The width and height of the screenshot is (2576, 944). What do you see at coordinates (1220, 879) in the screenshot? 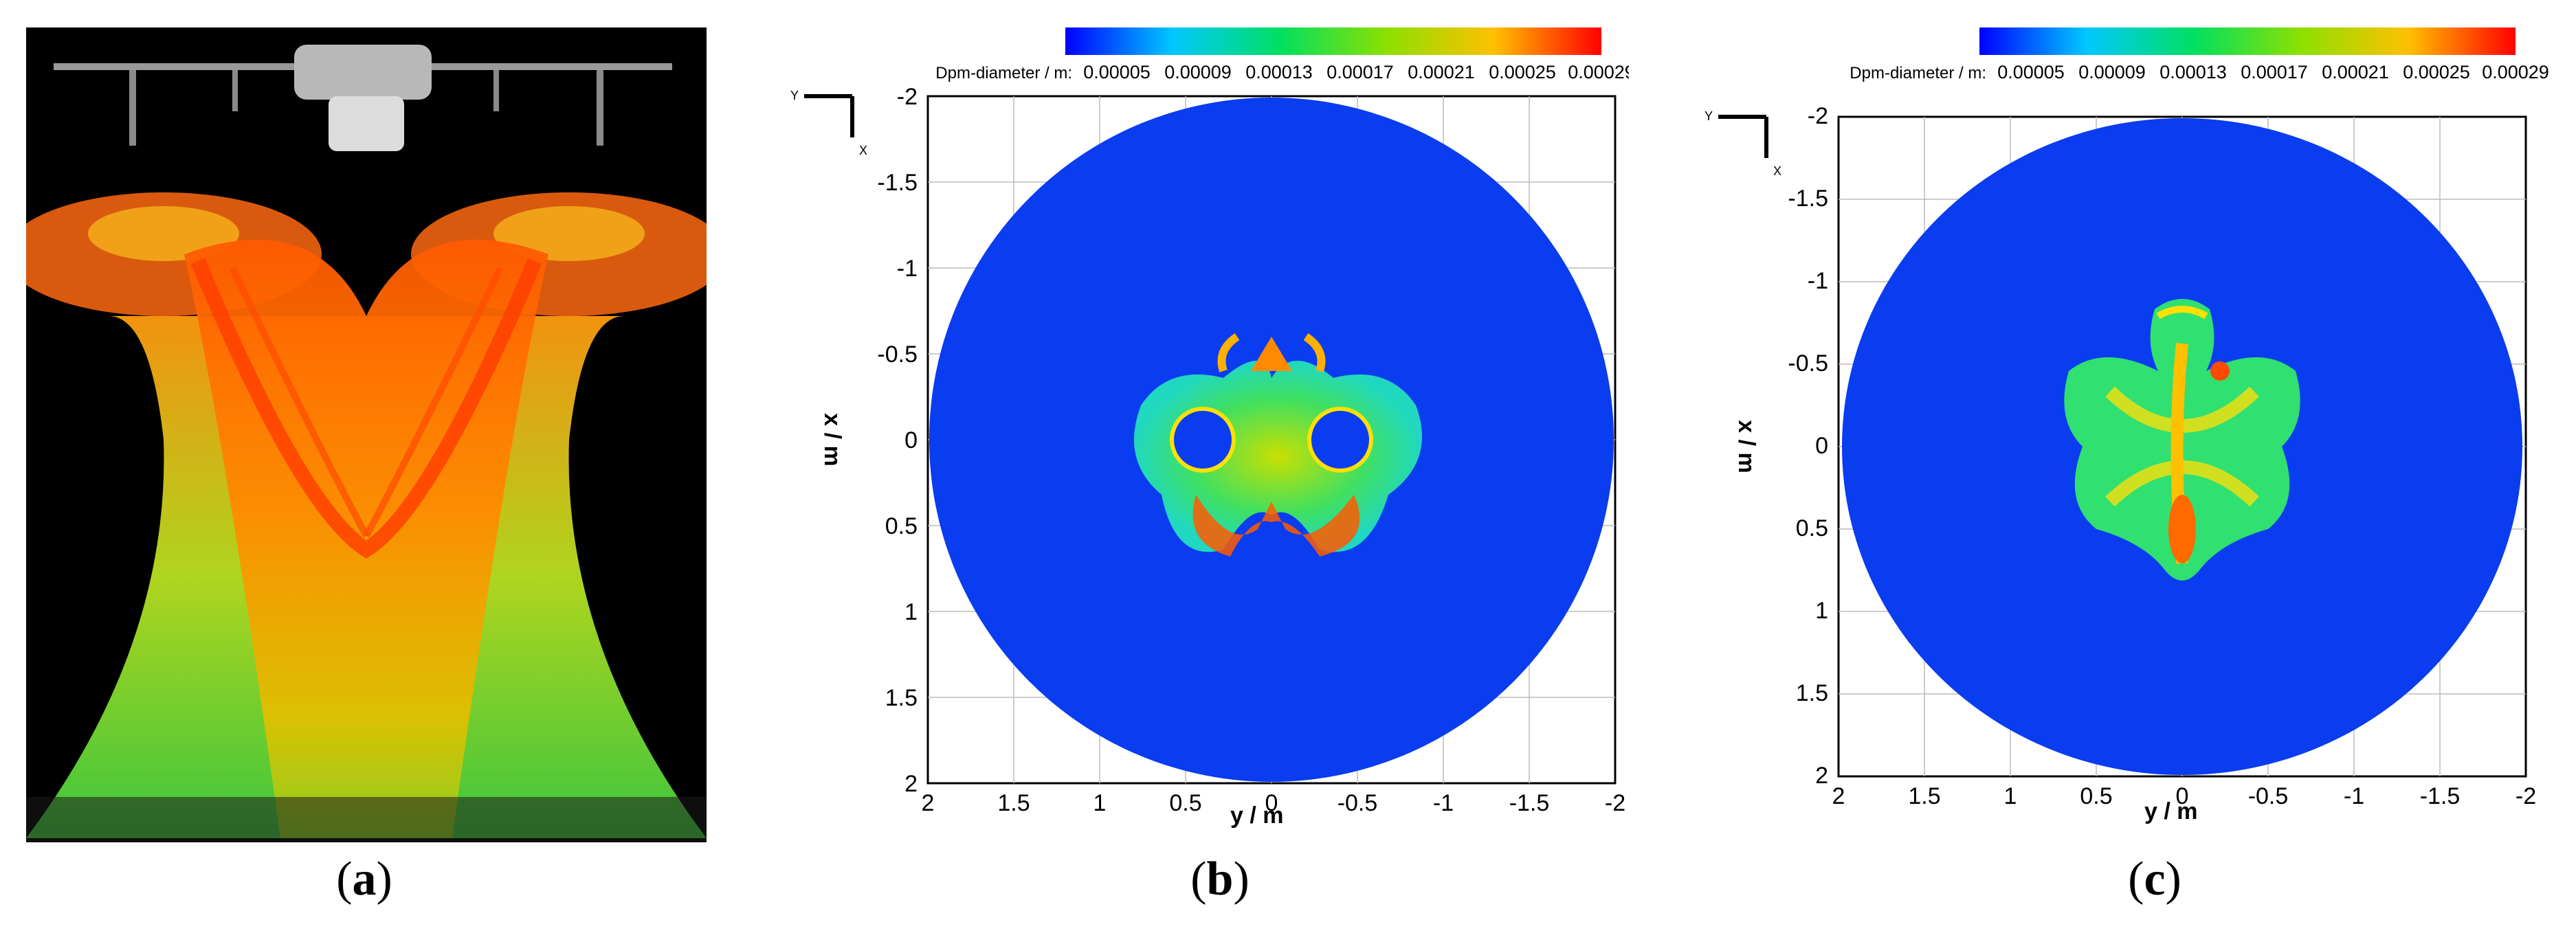
I see `caption-b: (b)` at bounding box center [1220, 879].